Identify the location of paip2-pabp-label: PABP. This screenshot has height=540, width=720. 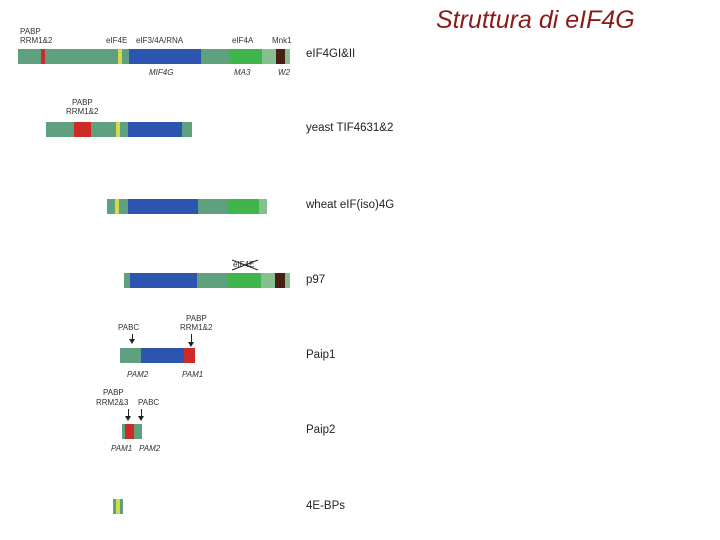
(113, 392).